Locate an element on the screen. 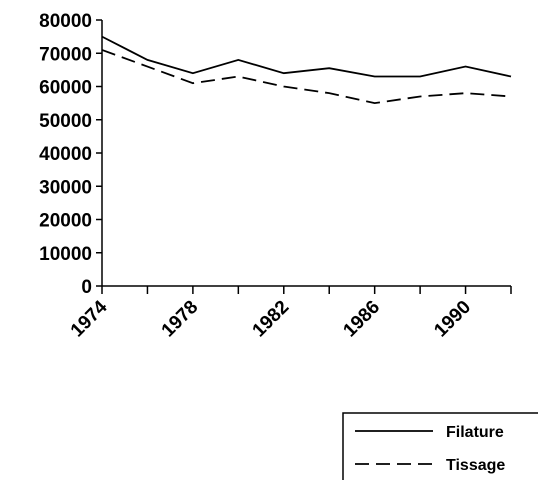  y-tick-label: 80000 is located at coordinates (65, 21).